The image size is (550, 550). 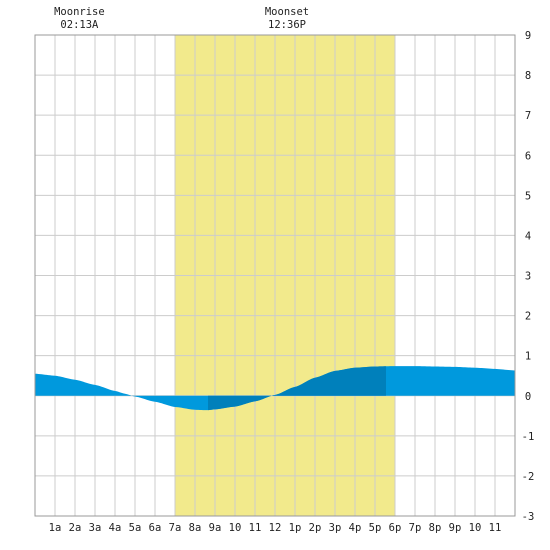 I want to click on x-tick-label: 1a, so click(x=55, y=528).